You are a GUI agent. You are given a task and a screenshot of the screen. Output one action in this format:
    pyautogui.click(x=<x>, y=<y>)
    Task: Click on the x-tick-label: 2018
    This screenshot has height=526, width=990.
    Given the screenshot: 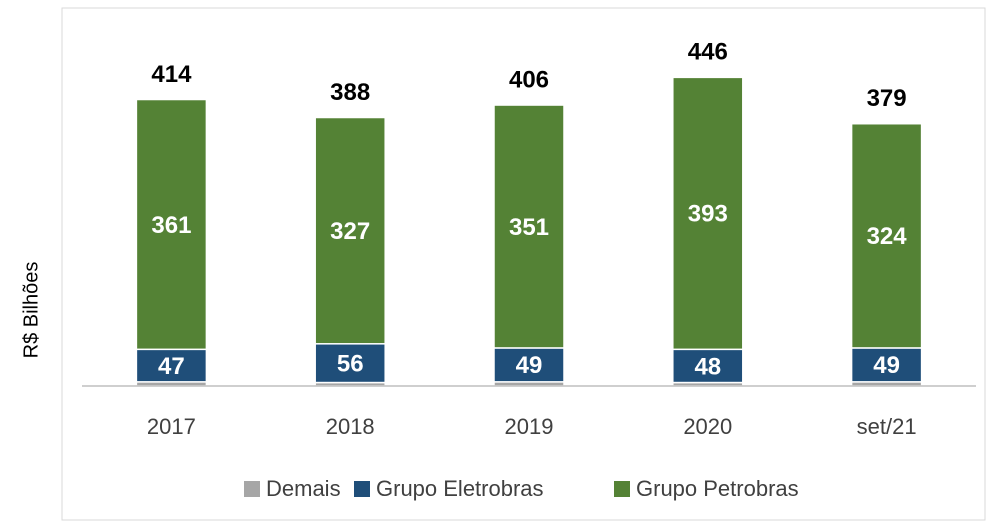 What is the action you would take?
    pyautogui.click(x=350, y=426)
    